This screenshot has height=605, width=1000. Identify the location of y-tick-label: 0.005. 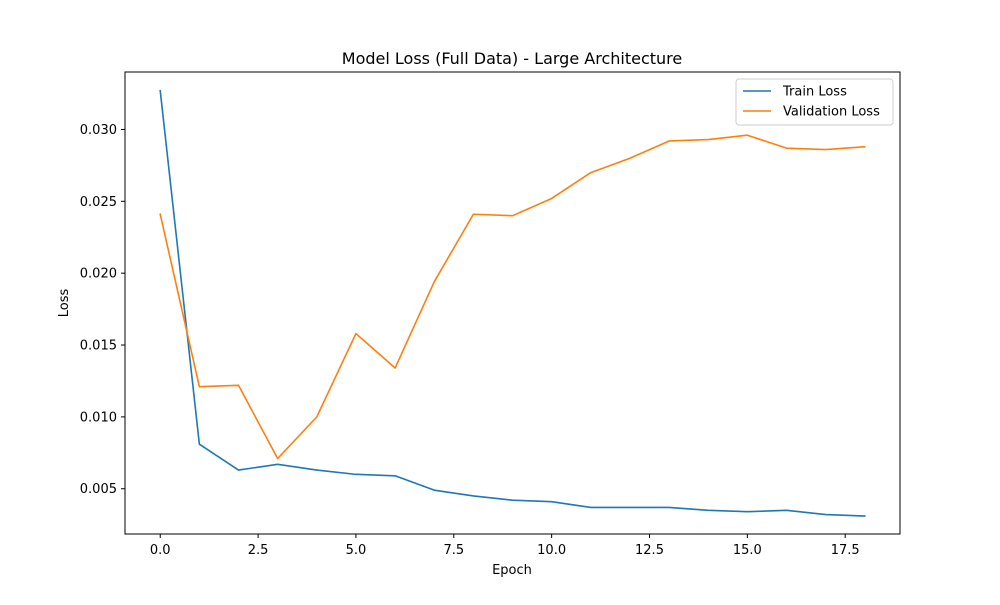
(98, 489).